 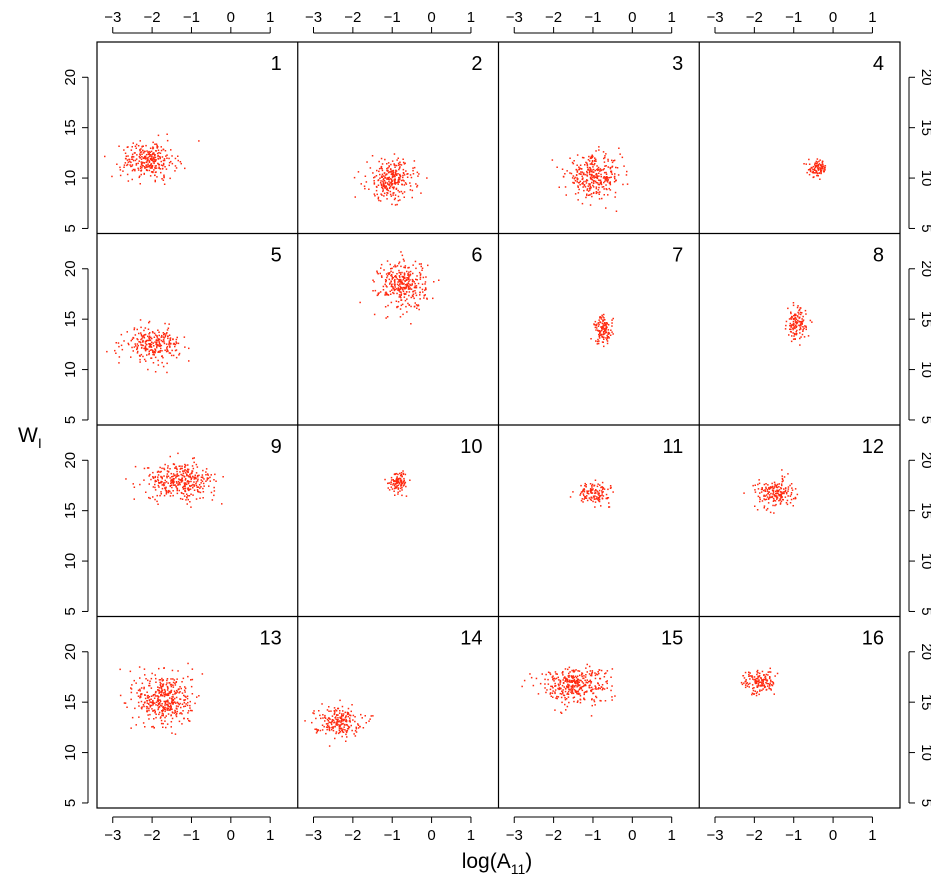 I want to click on y-tick-label: 5, so click(x=70, y=803).